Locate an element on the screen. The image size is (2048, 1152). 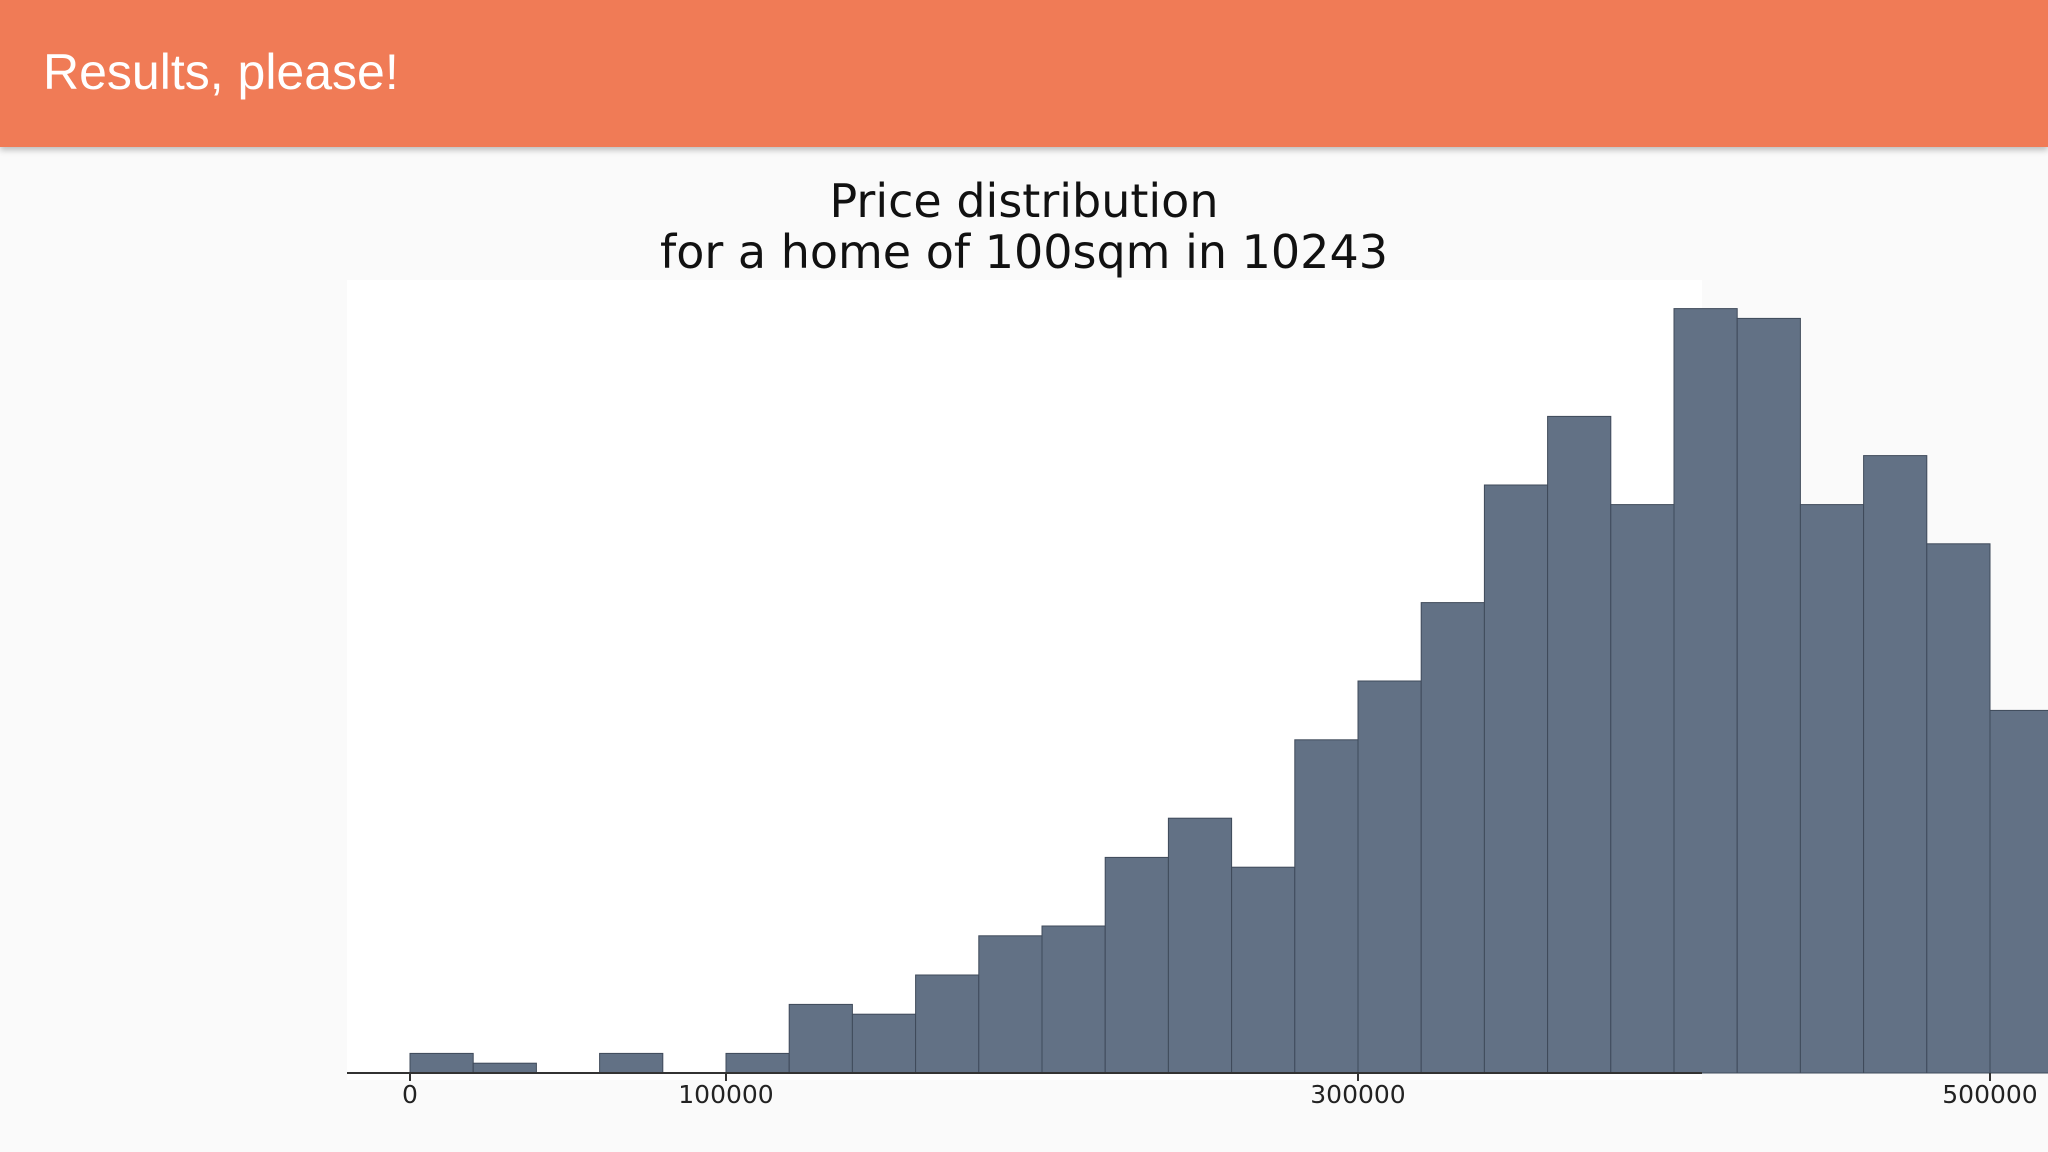
chart-title: Price distribution is located at coordinates (1024, 201).